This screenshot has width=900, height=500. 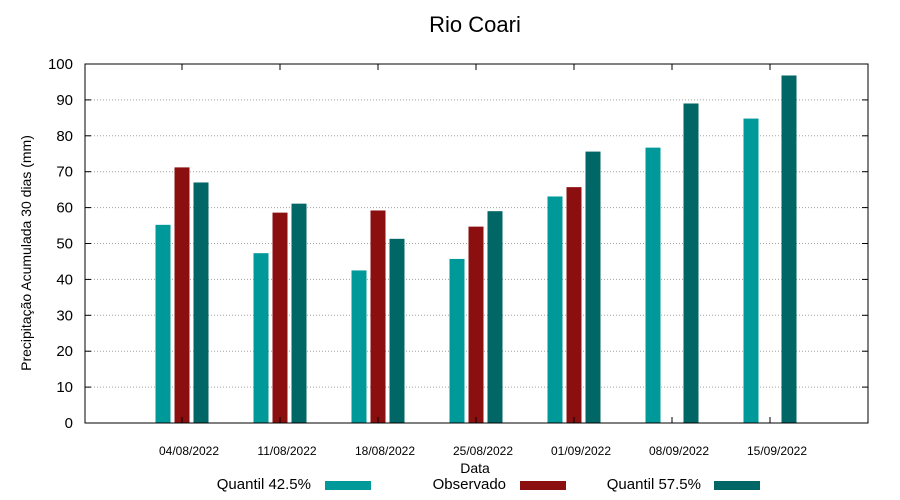 What do you see at coordinates (359, 346) in the screenshot?
I see `bar-s0-c2` at bounding box center [359, 346].